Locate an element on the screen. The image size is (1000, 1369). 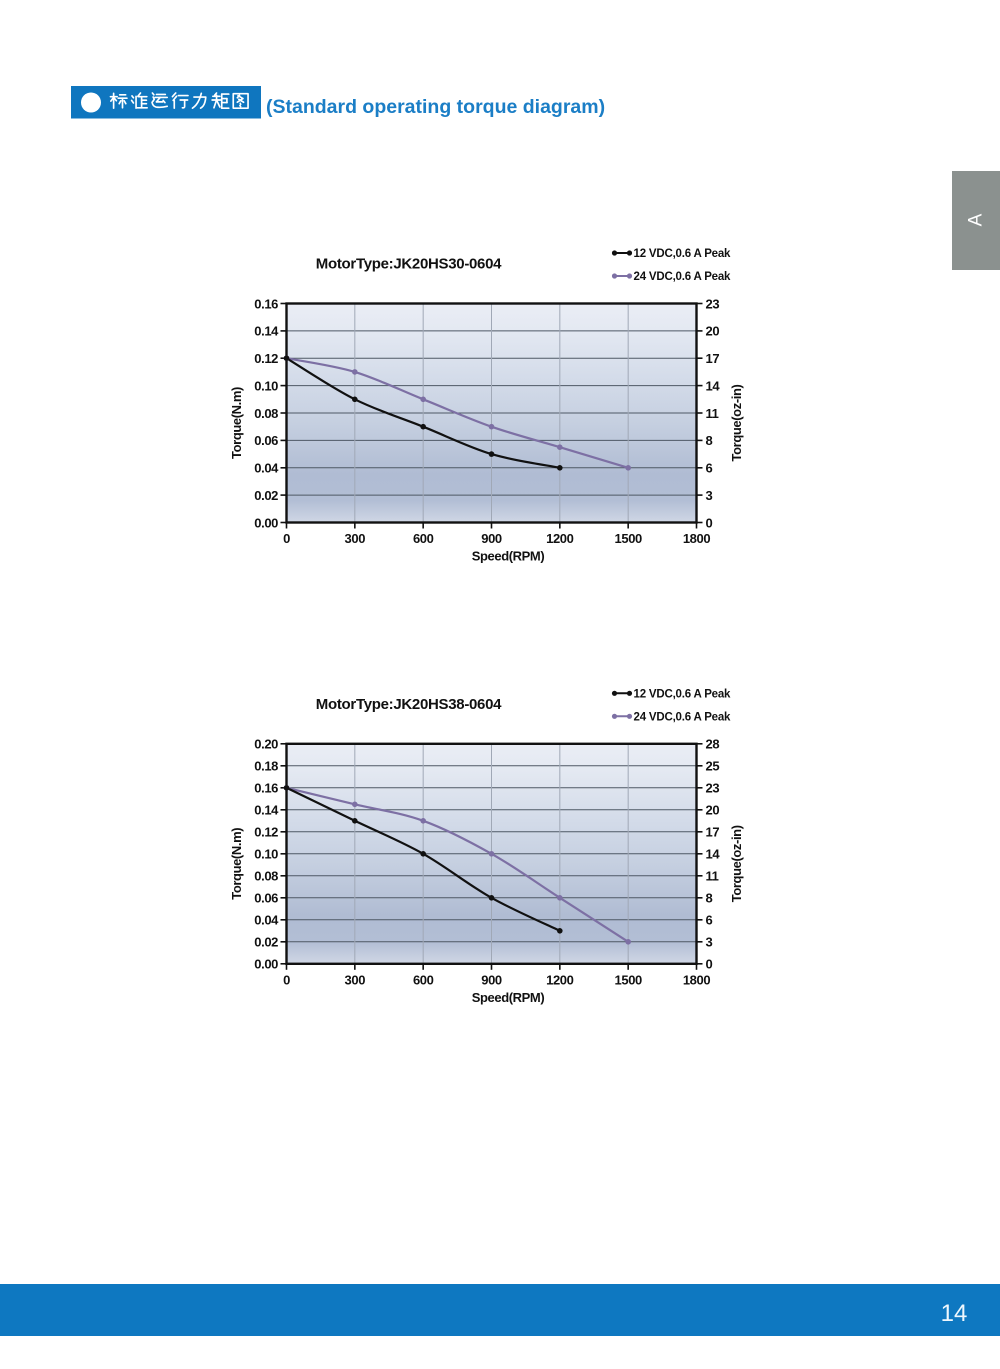
svg-text: 0.18 is located at coordinates (266, 766).